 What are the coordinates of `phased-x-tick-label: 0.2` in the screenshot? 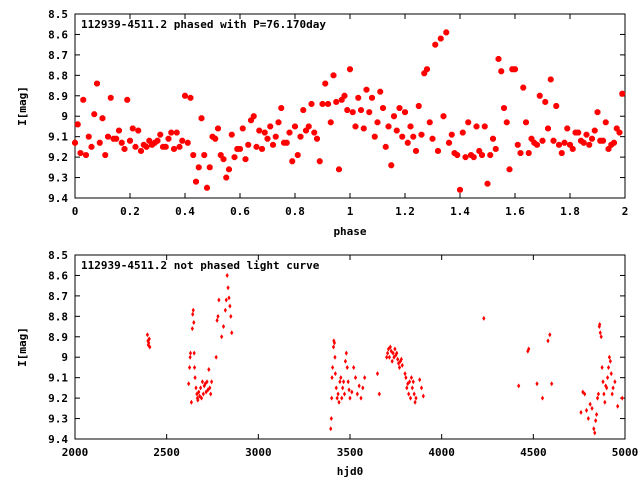 It's located at (130, 211).